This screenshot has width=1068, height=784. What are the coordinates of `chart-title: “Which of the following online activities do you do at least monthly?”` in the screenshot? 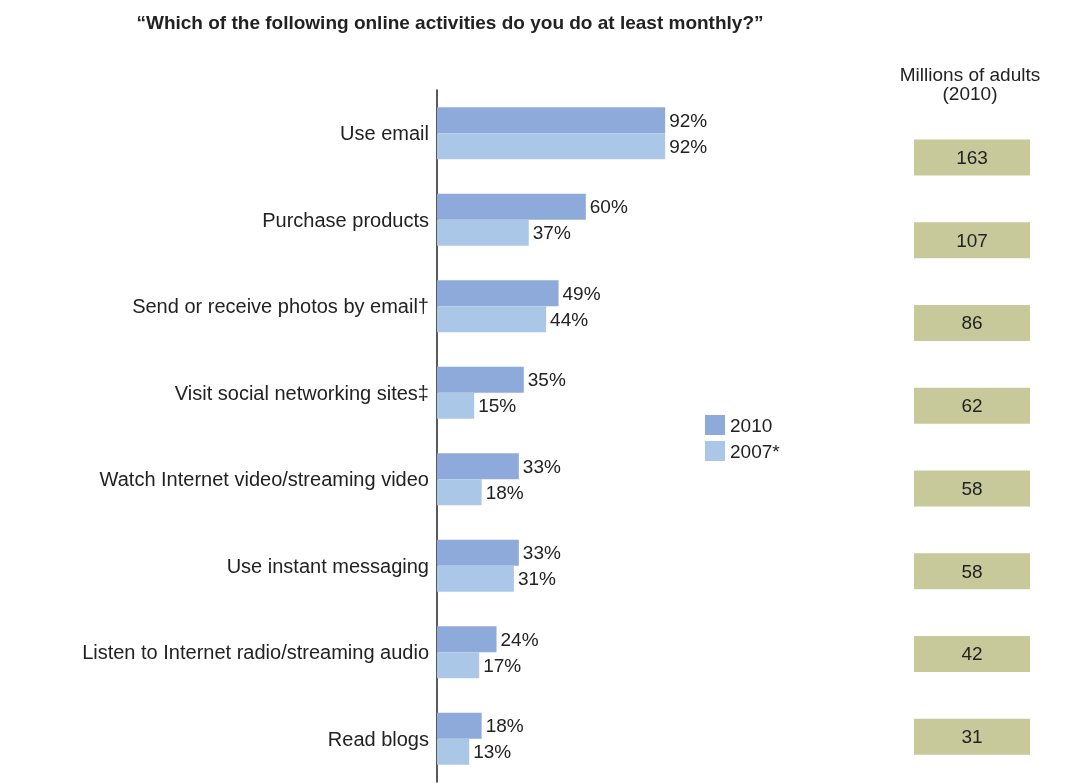 It's located at (450, 22).